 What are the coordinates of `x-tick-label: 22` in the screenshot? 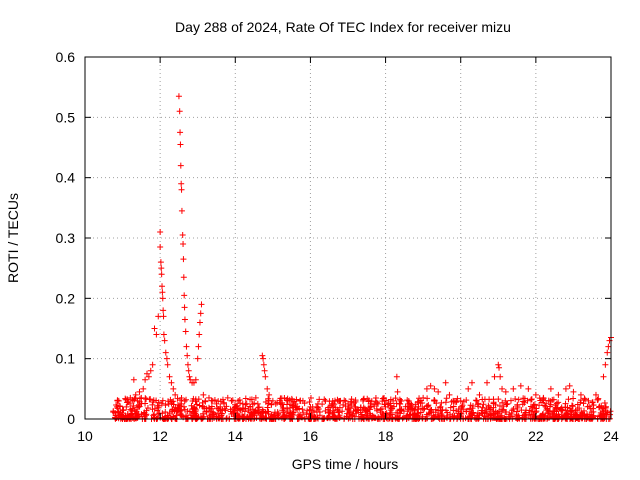 It's located at (536, 436).